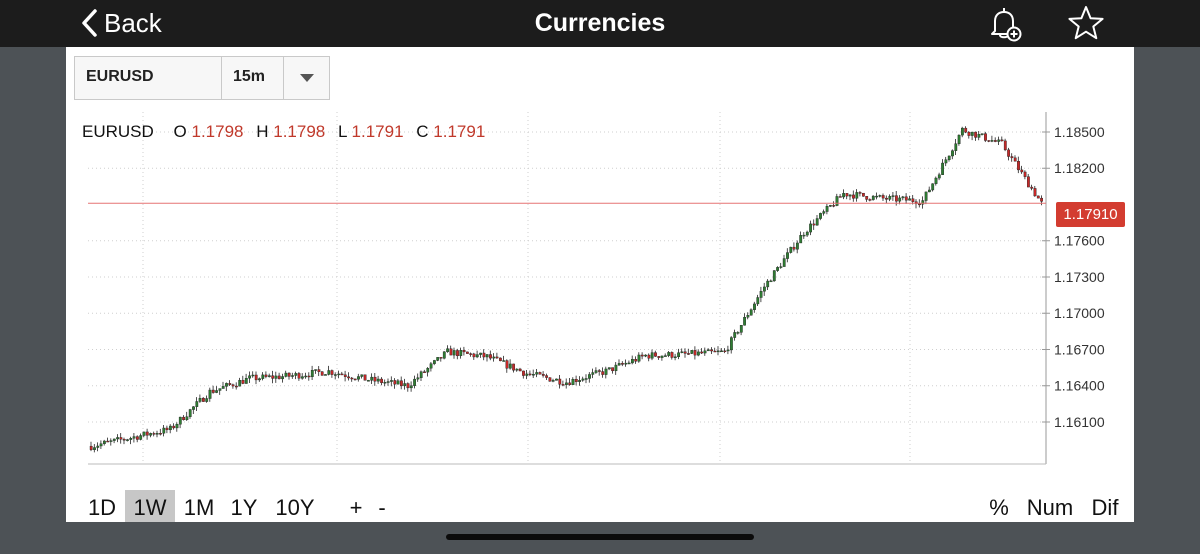  What do you see at coordinates (199, 507) in the screenshot?
I see `range-1m-button: 1M` at bounding box center [199, 507].